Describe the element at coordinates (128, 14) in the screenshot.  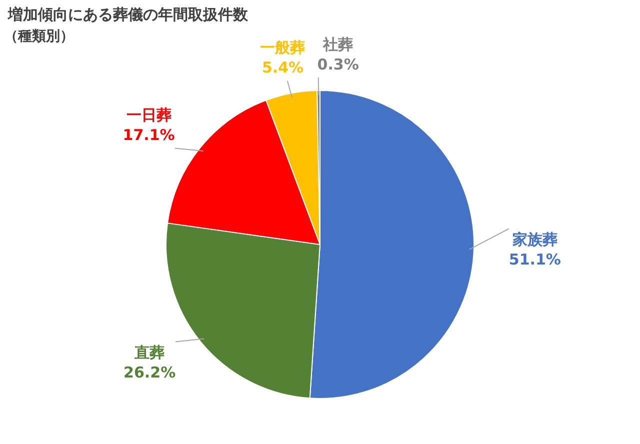
I see `chart-title: 増加傾向にある葬儀の年間取扱件数` at that location.